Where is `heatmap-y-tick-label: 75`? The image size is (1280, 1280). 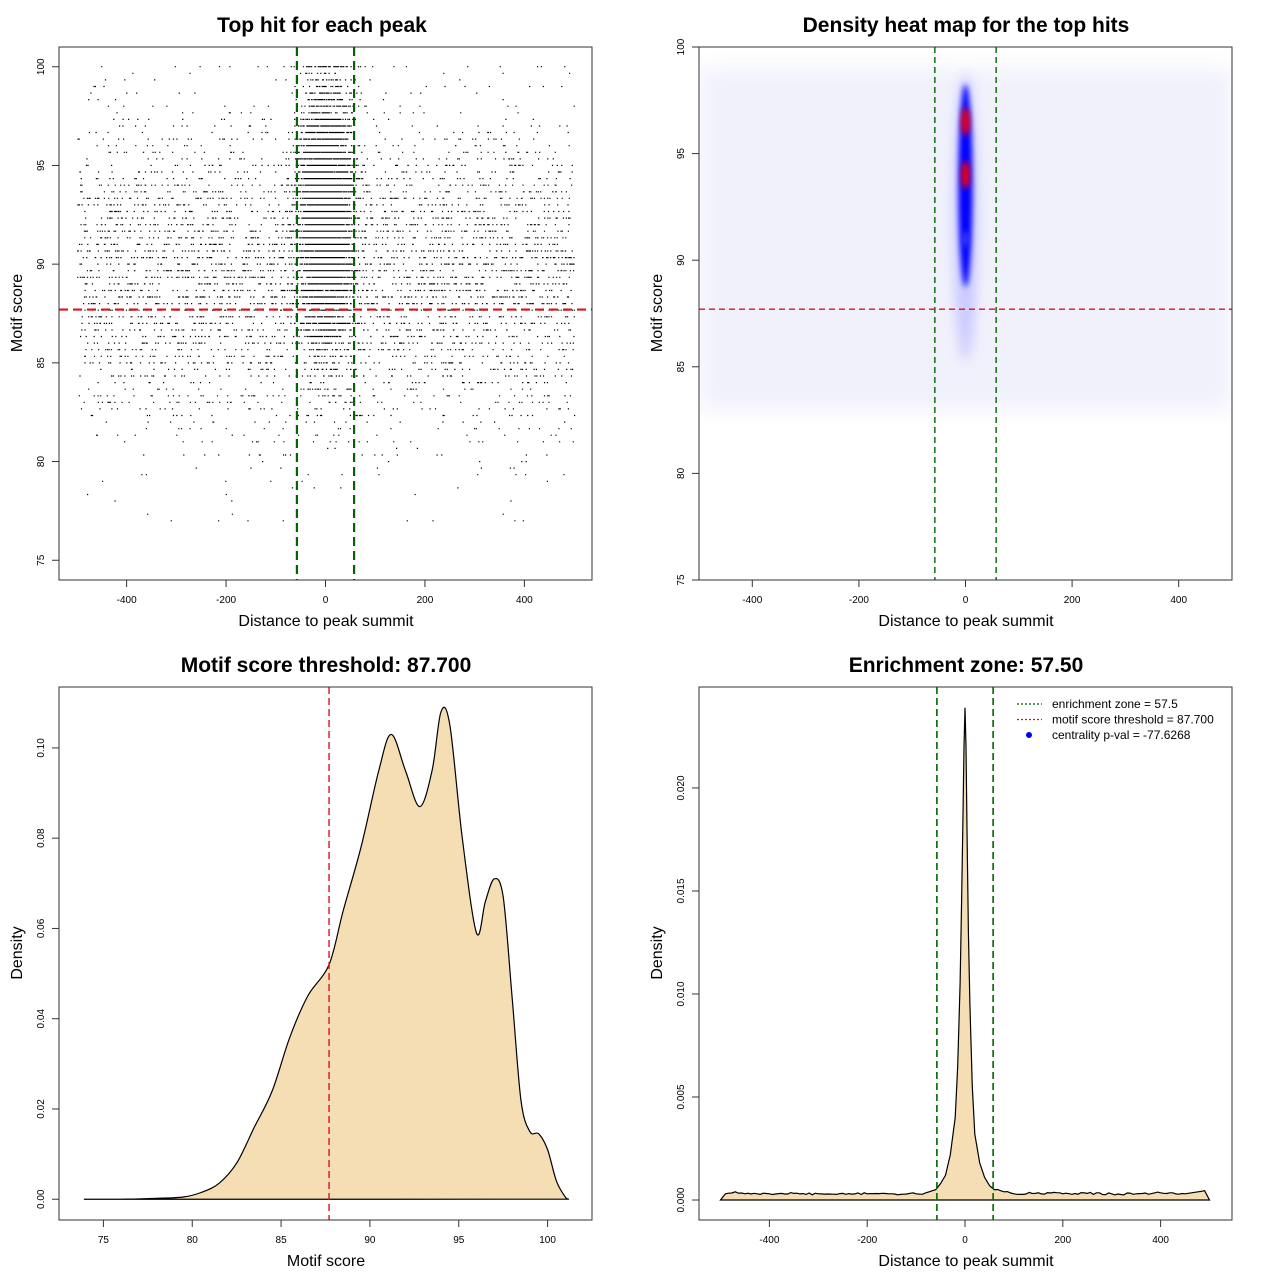 heatmap-y-tick-label: 75 is located at coordinates (681, 580).